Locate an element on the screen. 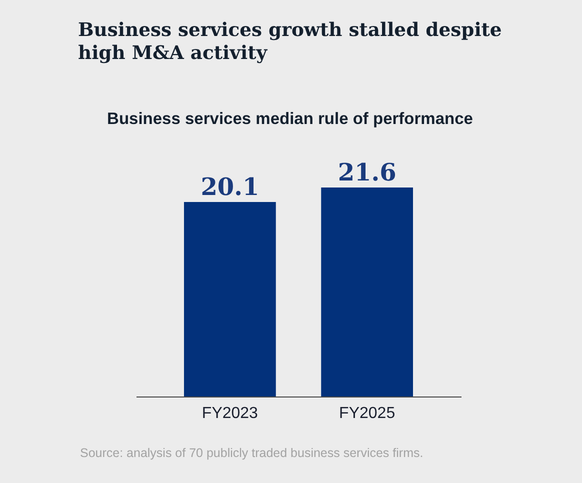 The height and width of the screenshot is (483, 582). chart-subtitle: Business services median rule of performance is located at coordinates (290, 119).